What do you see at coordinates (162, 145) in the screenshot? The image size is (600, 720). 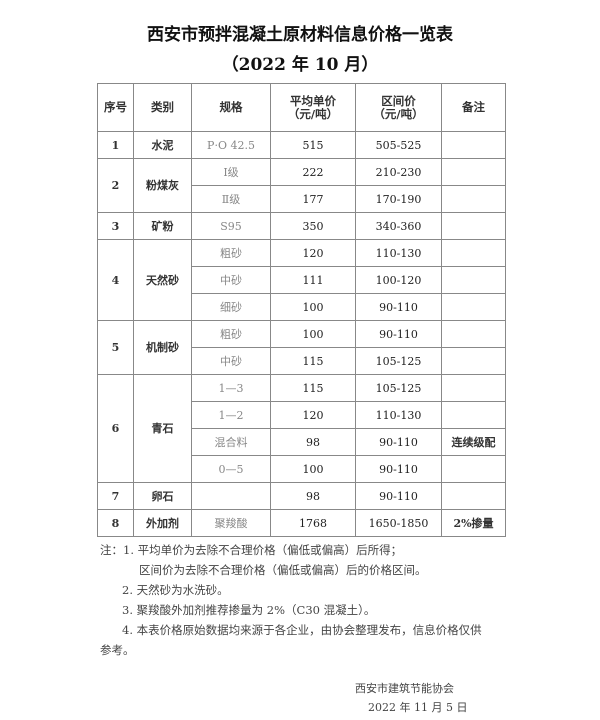 I see `cell-category: 水泥` at bounding box center [162, 145].